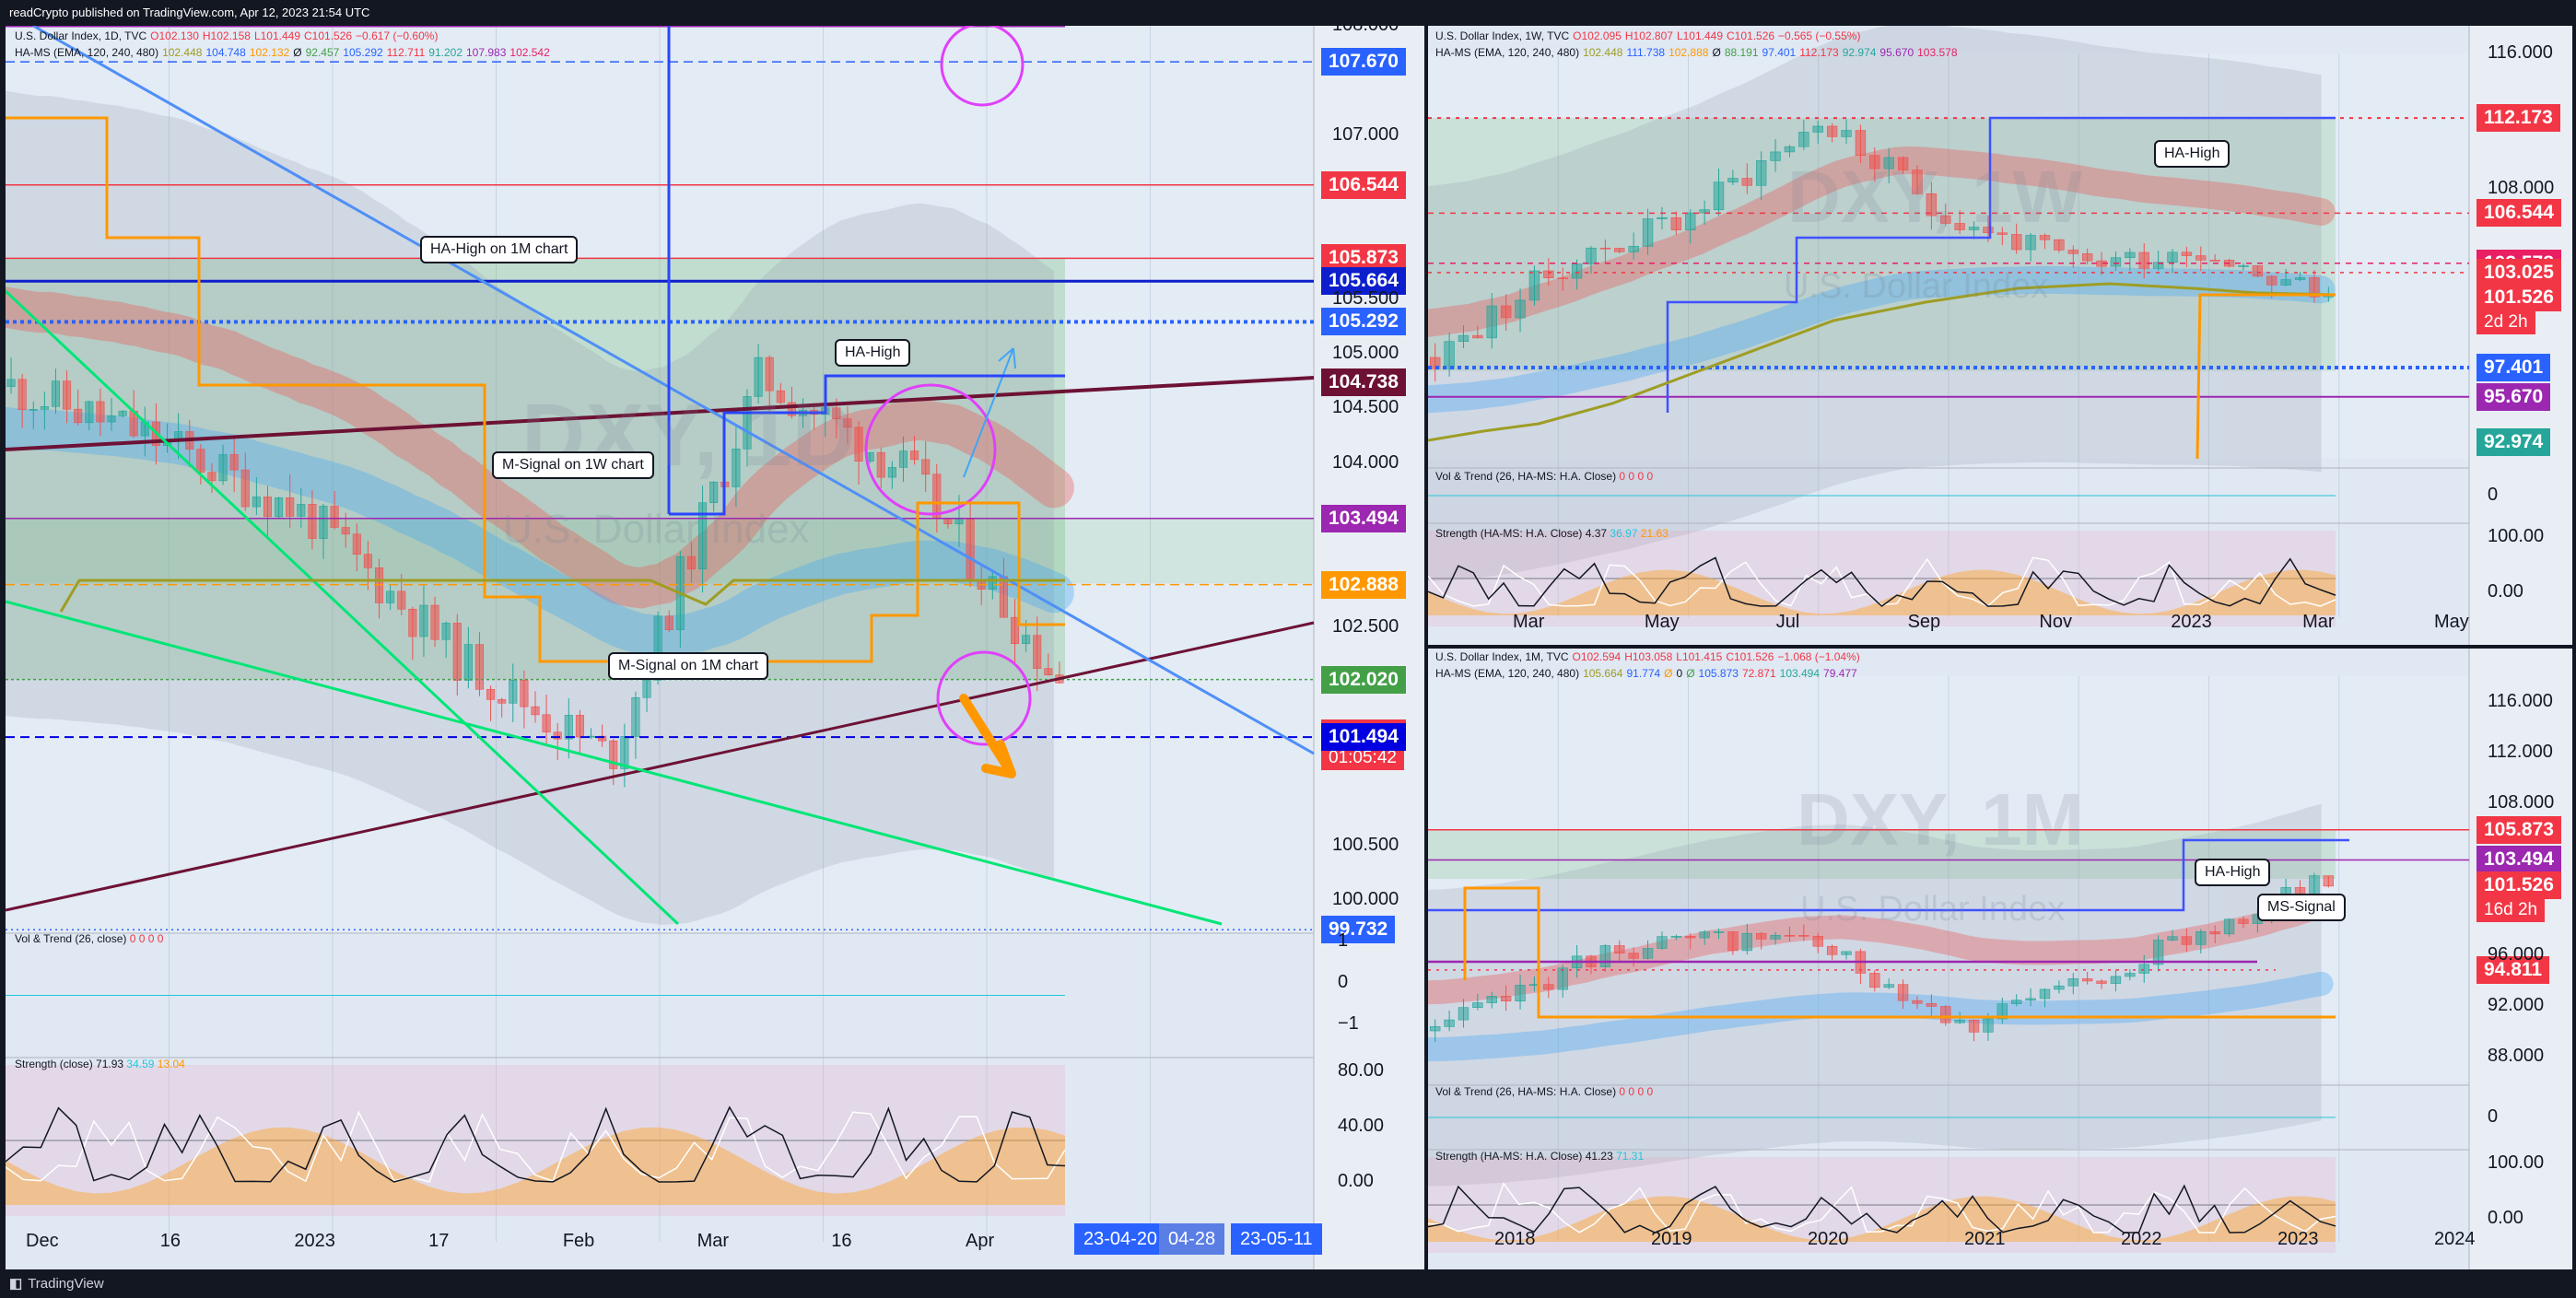 Image resolution: width=2576 pixels, height=1298 pixels. Describe the element at coordinates (2516, 1004) in the screenshot. I see `y-tick-label: 92.000` at that location.